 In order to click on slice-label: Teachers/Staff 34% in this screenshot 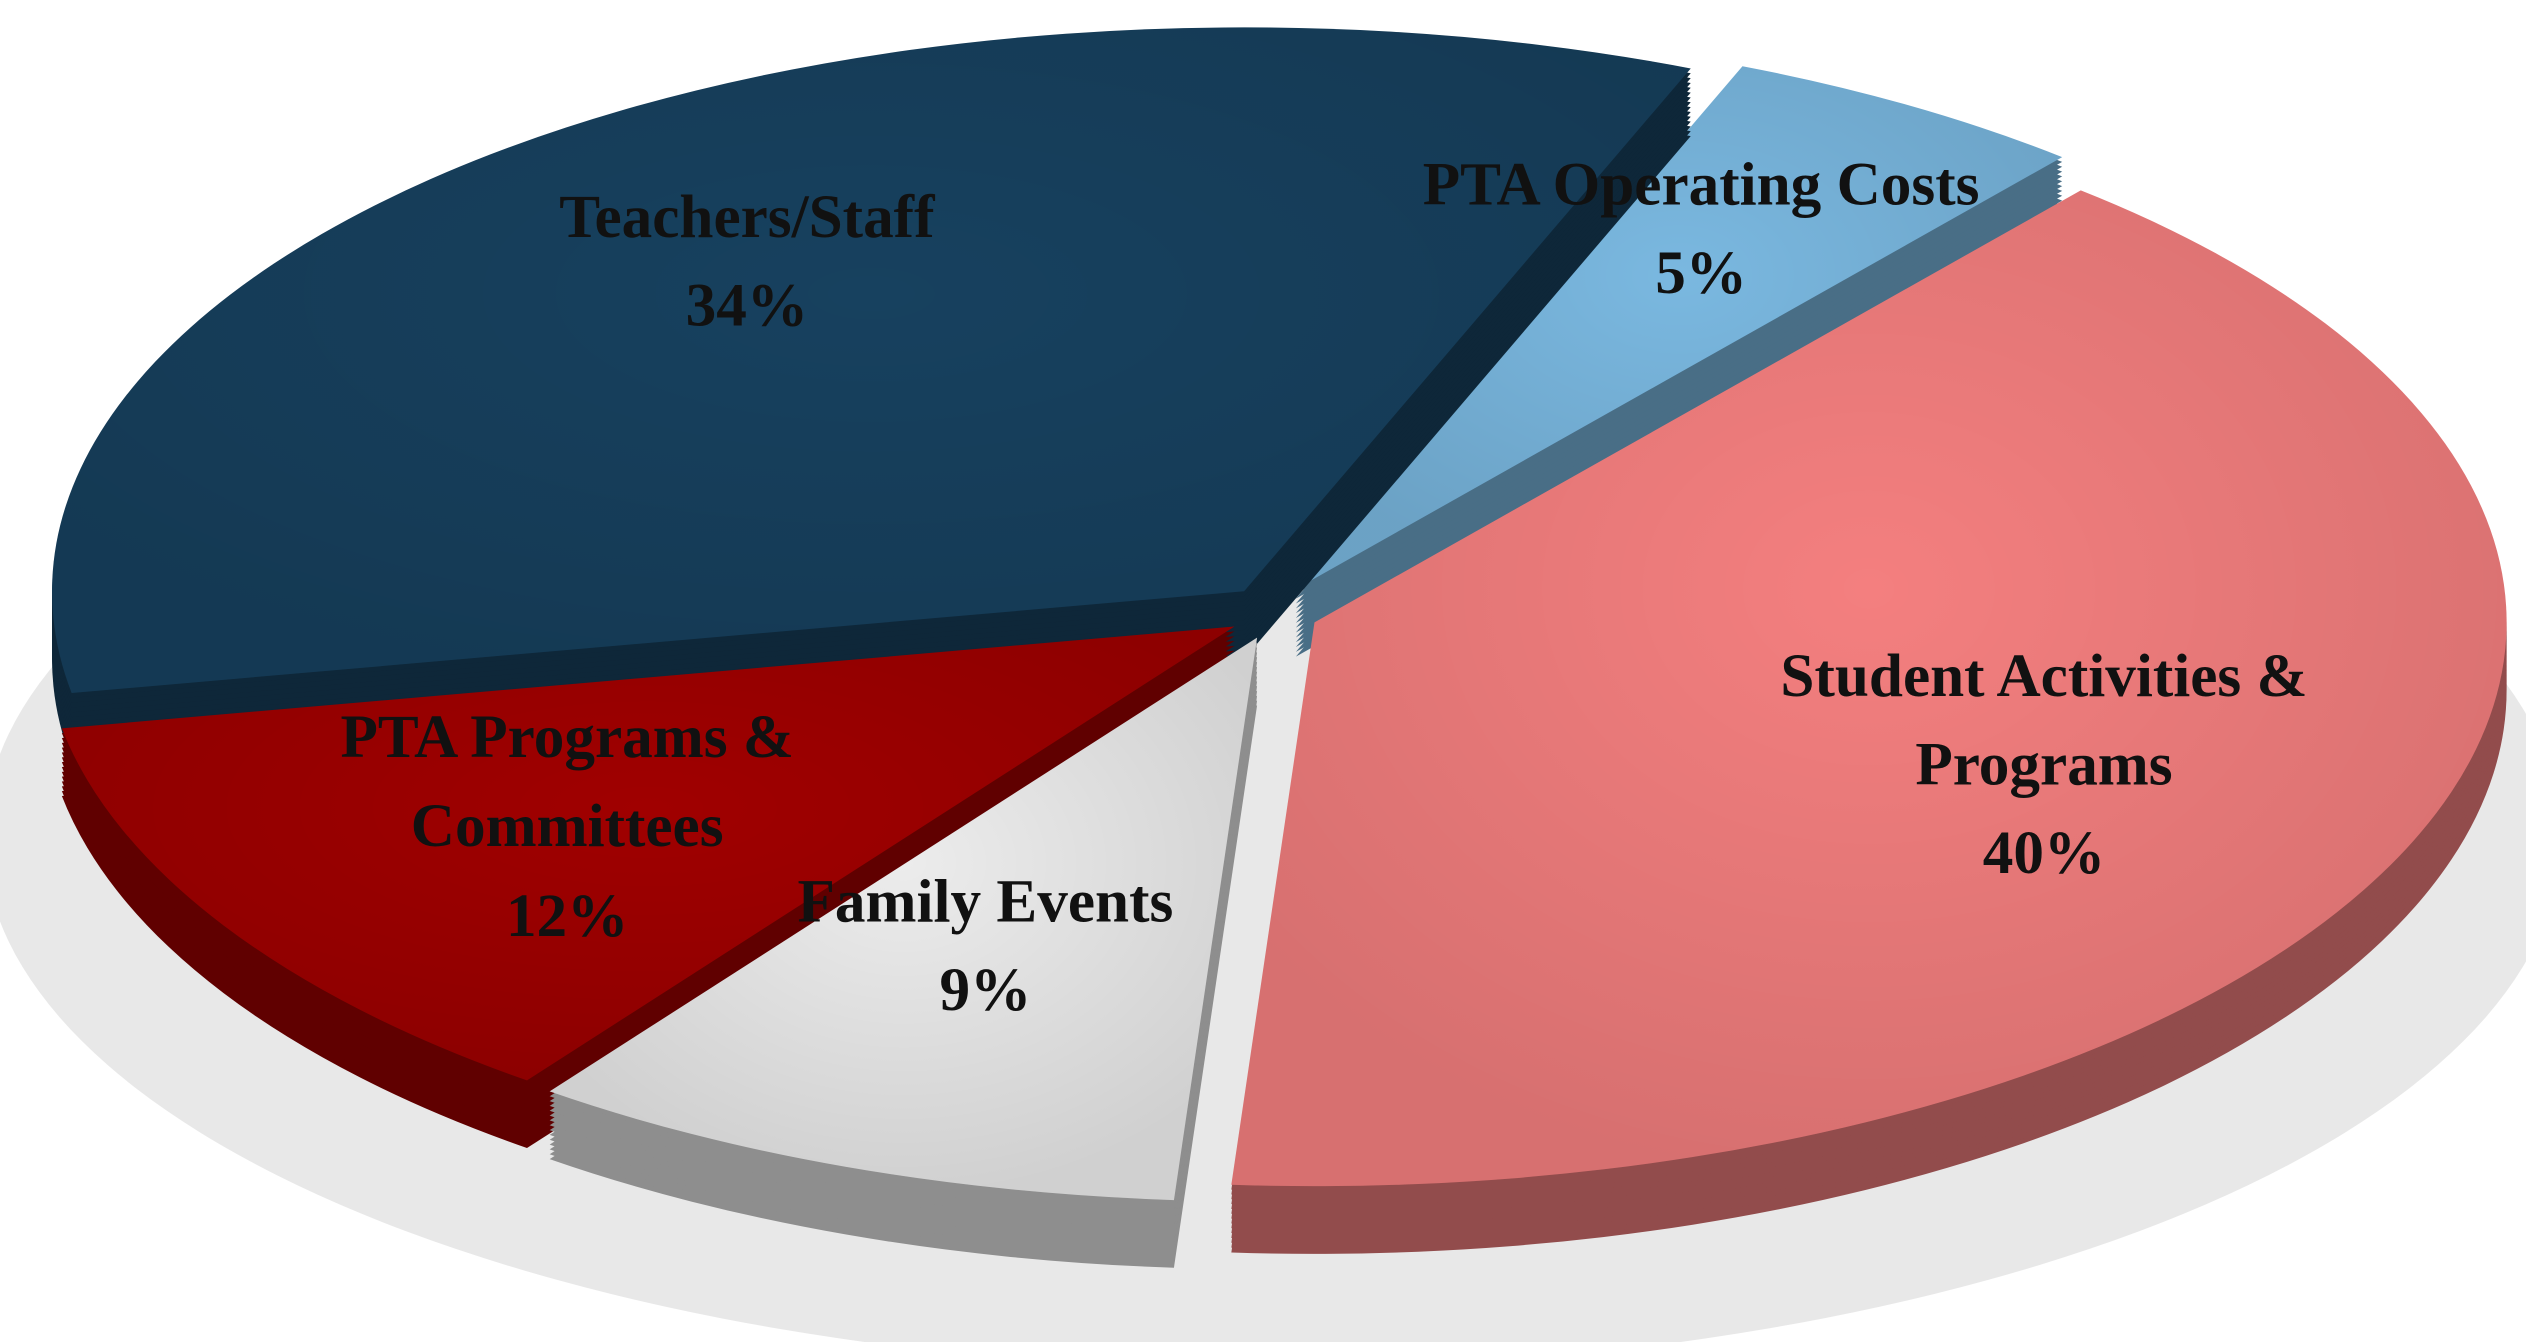, I will do `click(747, 263)`.